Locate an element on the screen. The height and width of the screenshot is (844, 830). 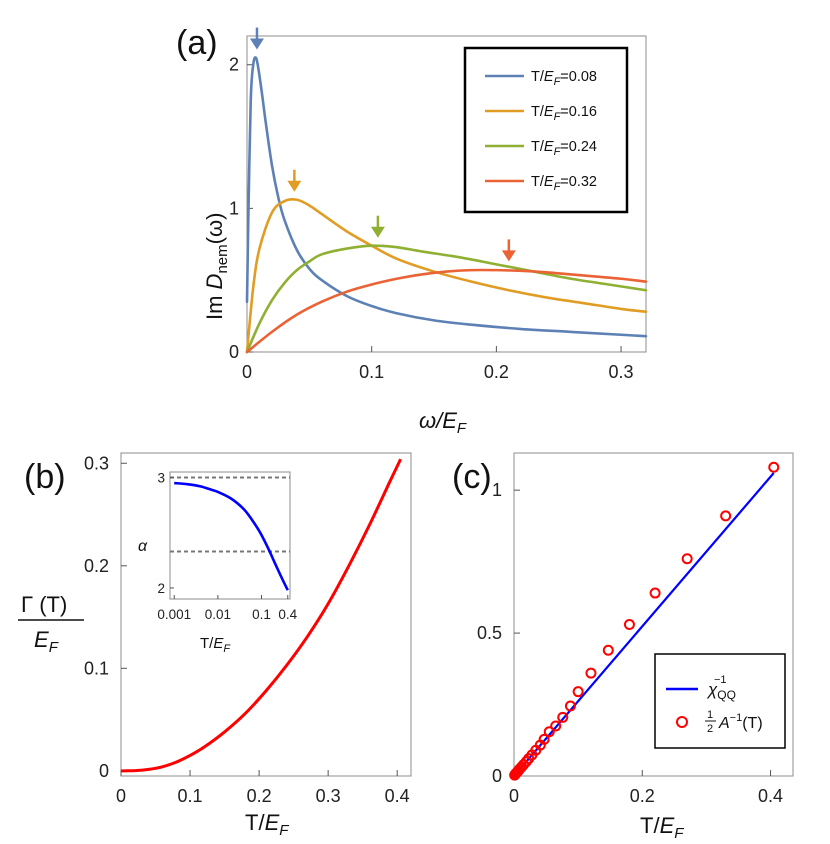
panel-b-inset-background is located at coordinates (220, 532).